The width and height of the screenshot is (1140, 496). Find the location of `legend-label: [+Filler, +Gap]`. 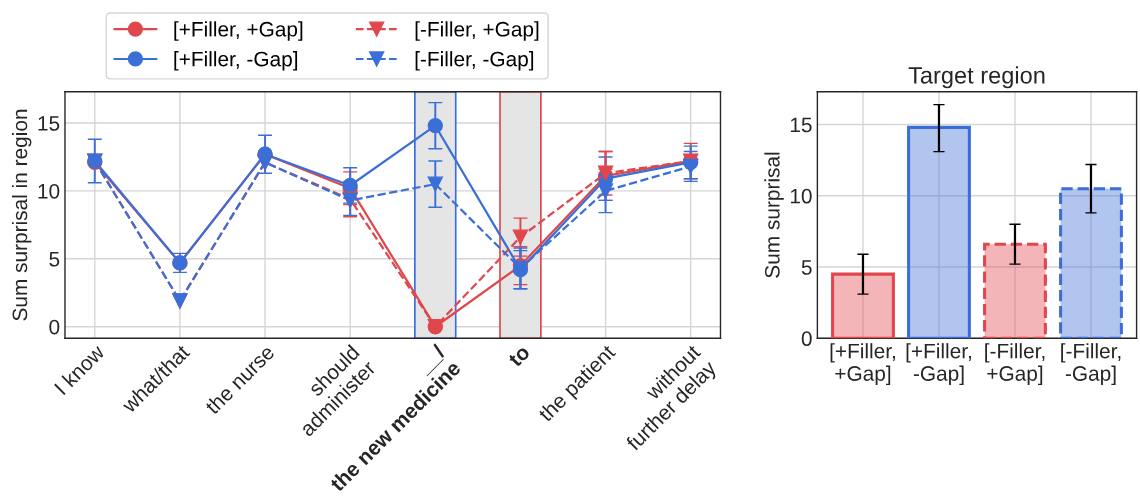

legend-label: [+Filler, +Gap] is located at coordinates (238, 31).